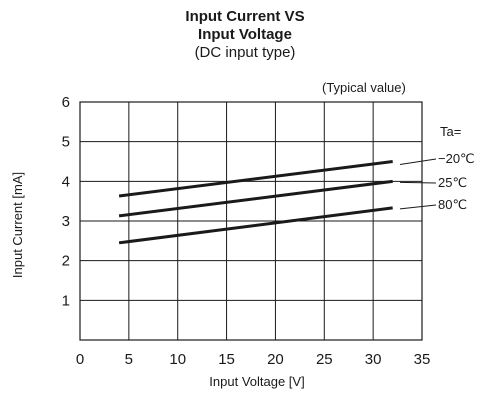 The height and width of the screenshot is (395, 484). Describe the element at coordinates (256, 381) in the screenshot. I see `x-axis-label: Input Voltage [V]` at that location.